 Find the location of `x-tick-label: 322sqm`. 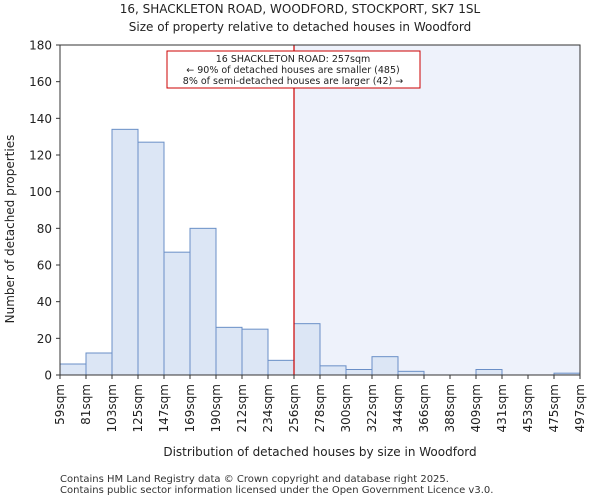

x-tick-label: 322sqm is located at coordinates (372, 408).